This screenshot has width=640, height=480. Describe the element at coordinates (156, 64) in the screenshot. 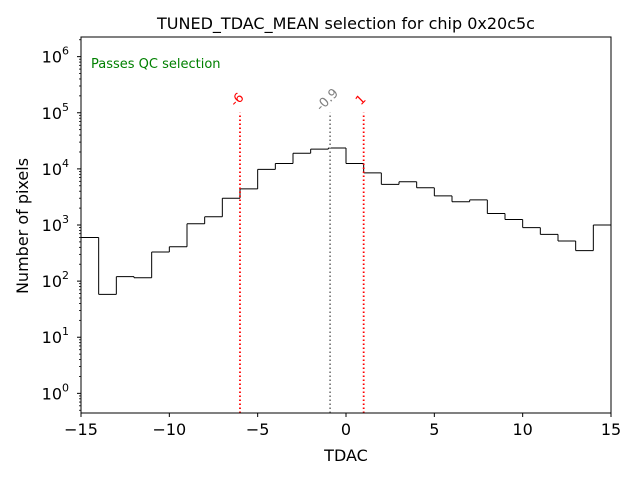

I see `qc-annotation: Passes QC selection` at that location.